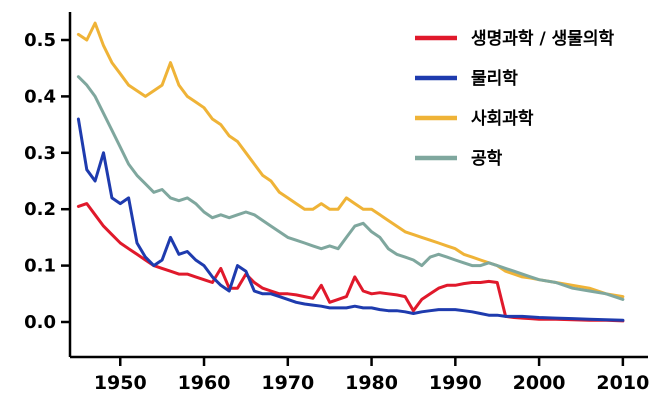 Image resolution: width=658 pixels, height=410 pixels. What do you see at coordinates (204, 383) in the screenshot?
I see `x-tick-label: 1960` at bounding box center [204, 383].